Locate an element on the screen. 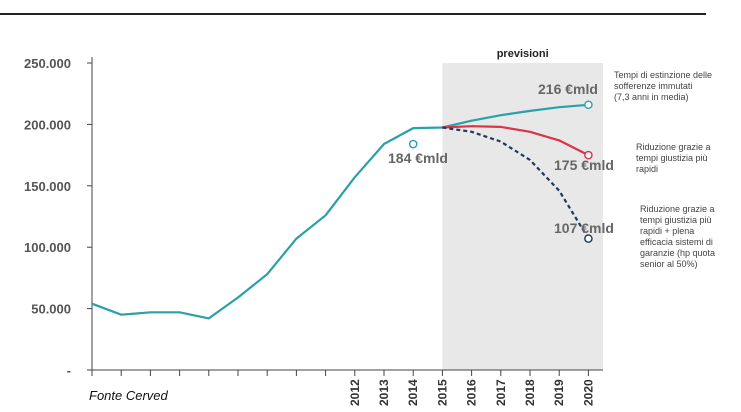 This screenshot has height=412, width=741. annotation-2-line-2: rapidi + plena is located at coordinates (667, 231).